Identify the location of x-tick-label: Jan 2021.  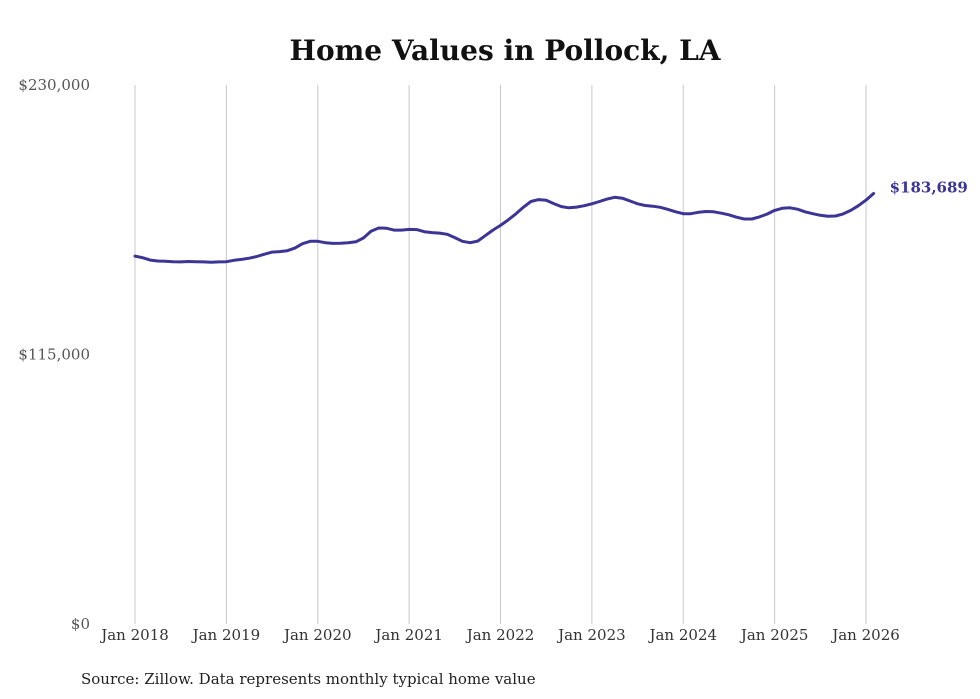
(408, 635).